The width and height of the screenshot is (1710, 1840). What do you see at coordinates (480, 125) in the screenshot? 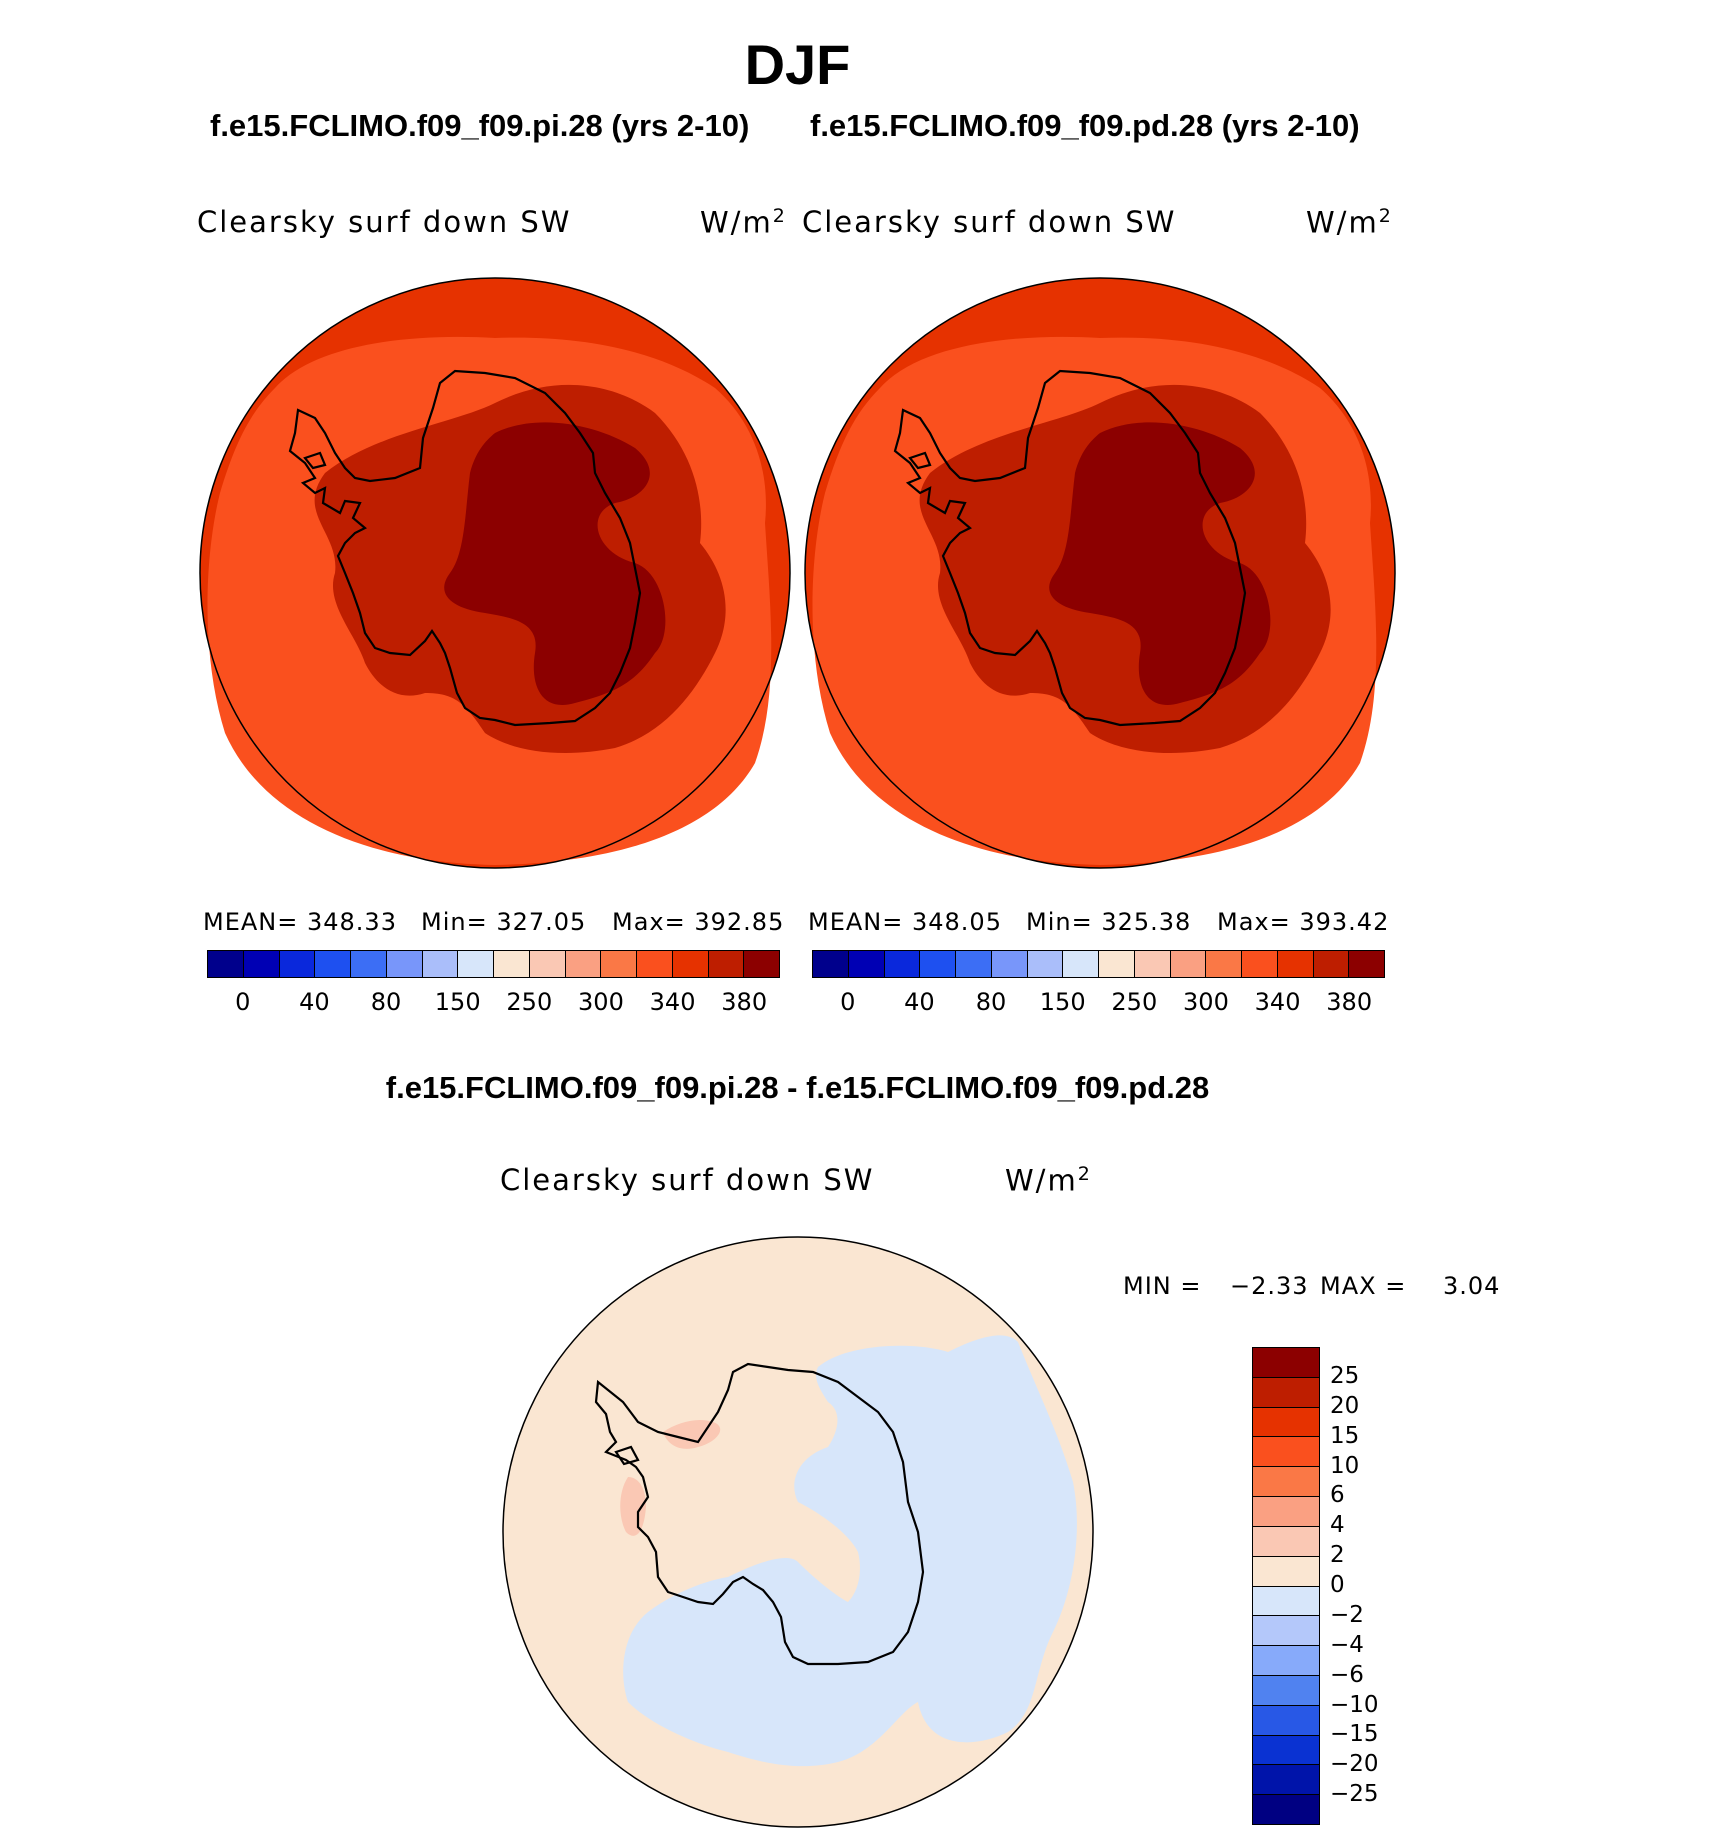
I see `case-1-title: f.e15.FCLIMO.f09_f09.pi.28 (yrs 2-10)` at bounding box center [480, 125].